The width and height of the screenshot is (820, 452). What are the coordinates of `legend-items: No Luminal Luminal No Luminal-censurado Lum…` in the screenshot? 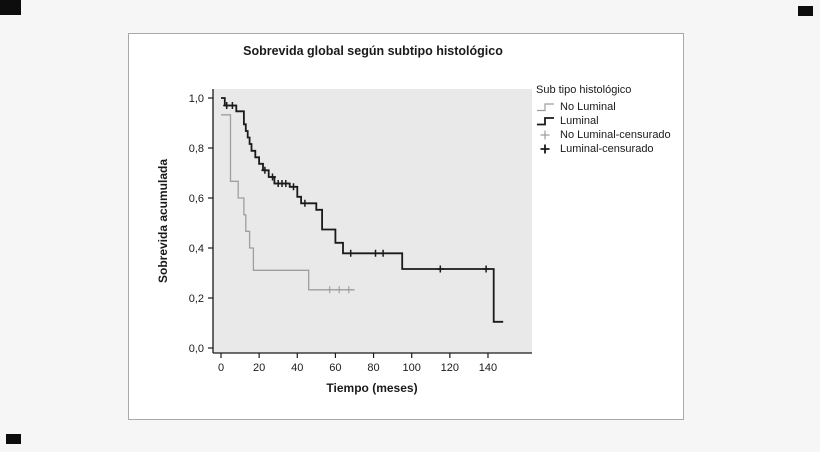 It's located at (609, 128).